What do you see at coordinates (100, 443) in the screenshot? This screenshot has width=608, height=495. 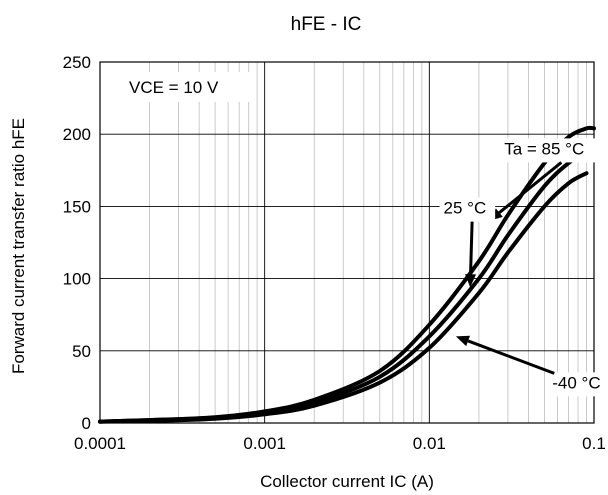 I see `x-tick-label: 0.0001` at bounding box center [100, 443].